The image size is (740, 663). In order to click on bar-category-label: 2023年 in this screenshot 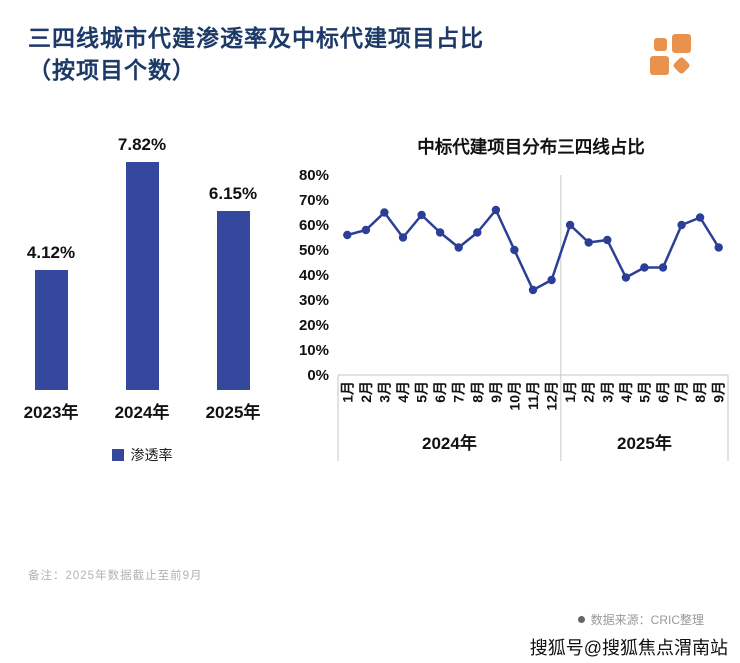, I will do `click(51, 412)`.